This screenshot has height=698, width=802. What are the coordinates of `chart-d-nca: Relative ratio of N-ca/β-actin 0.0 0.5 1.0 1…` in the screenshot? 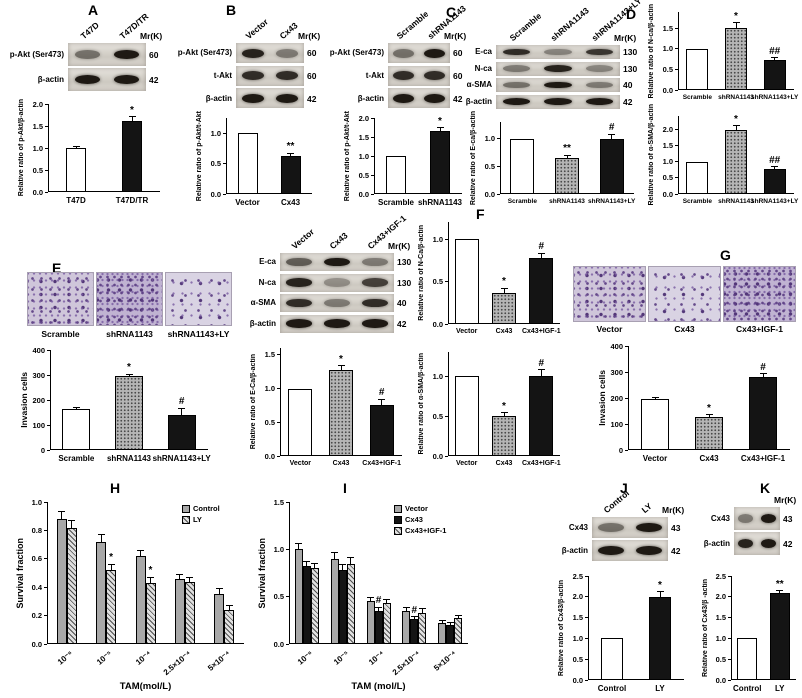 It's located at (723, 53).